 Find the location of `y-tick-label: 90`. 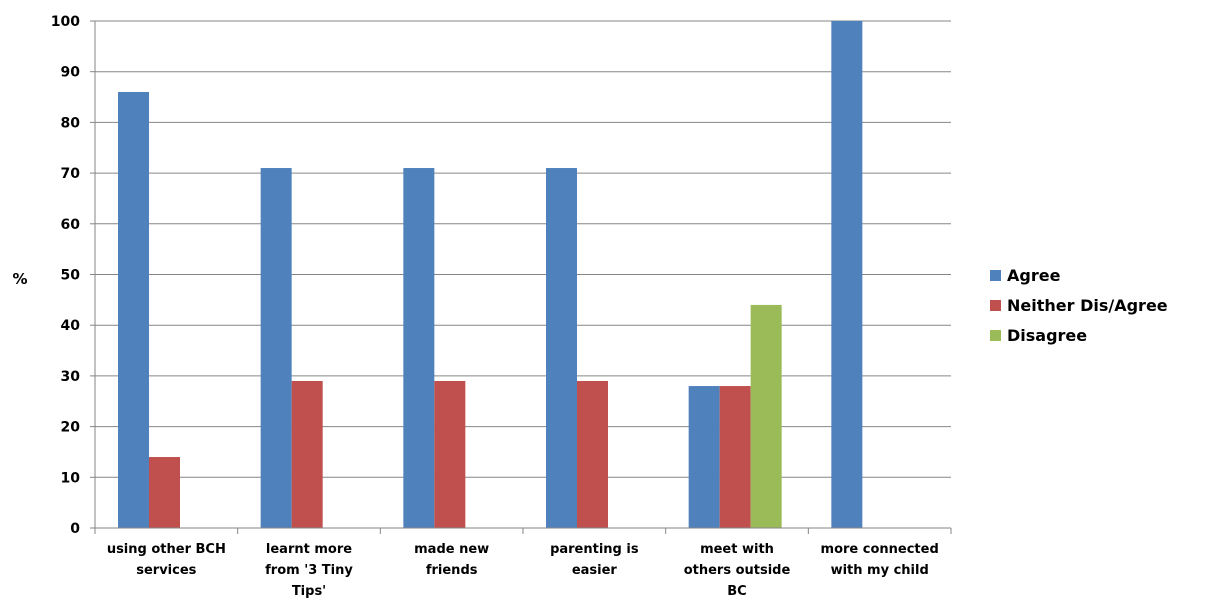

y-tick-label: 90 is located at coordinates (71, 73).